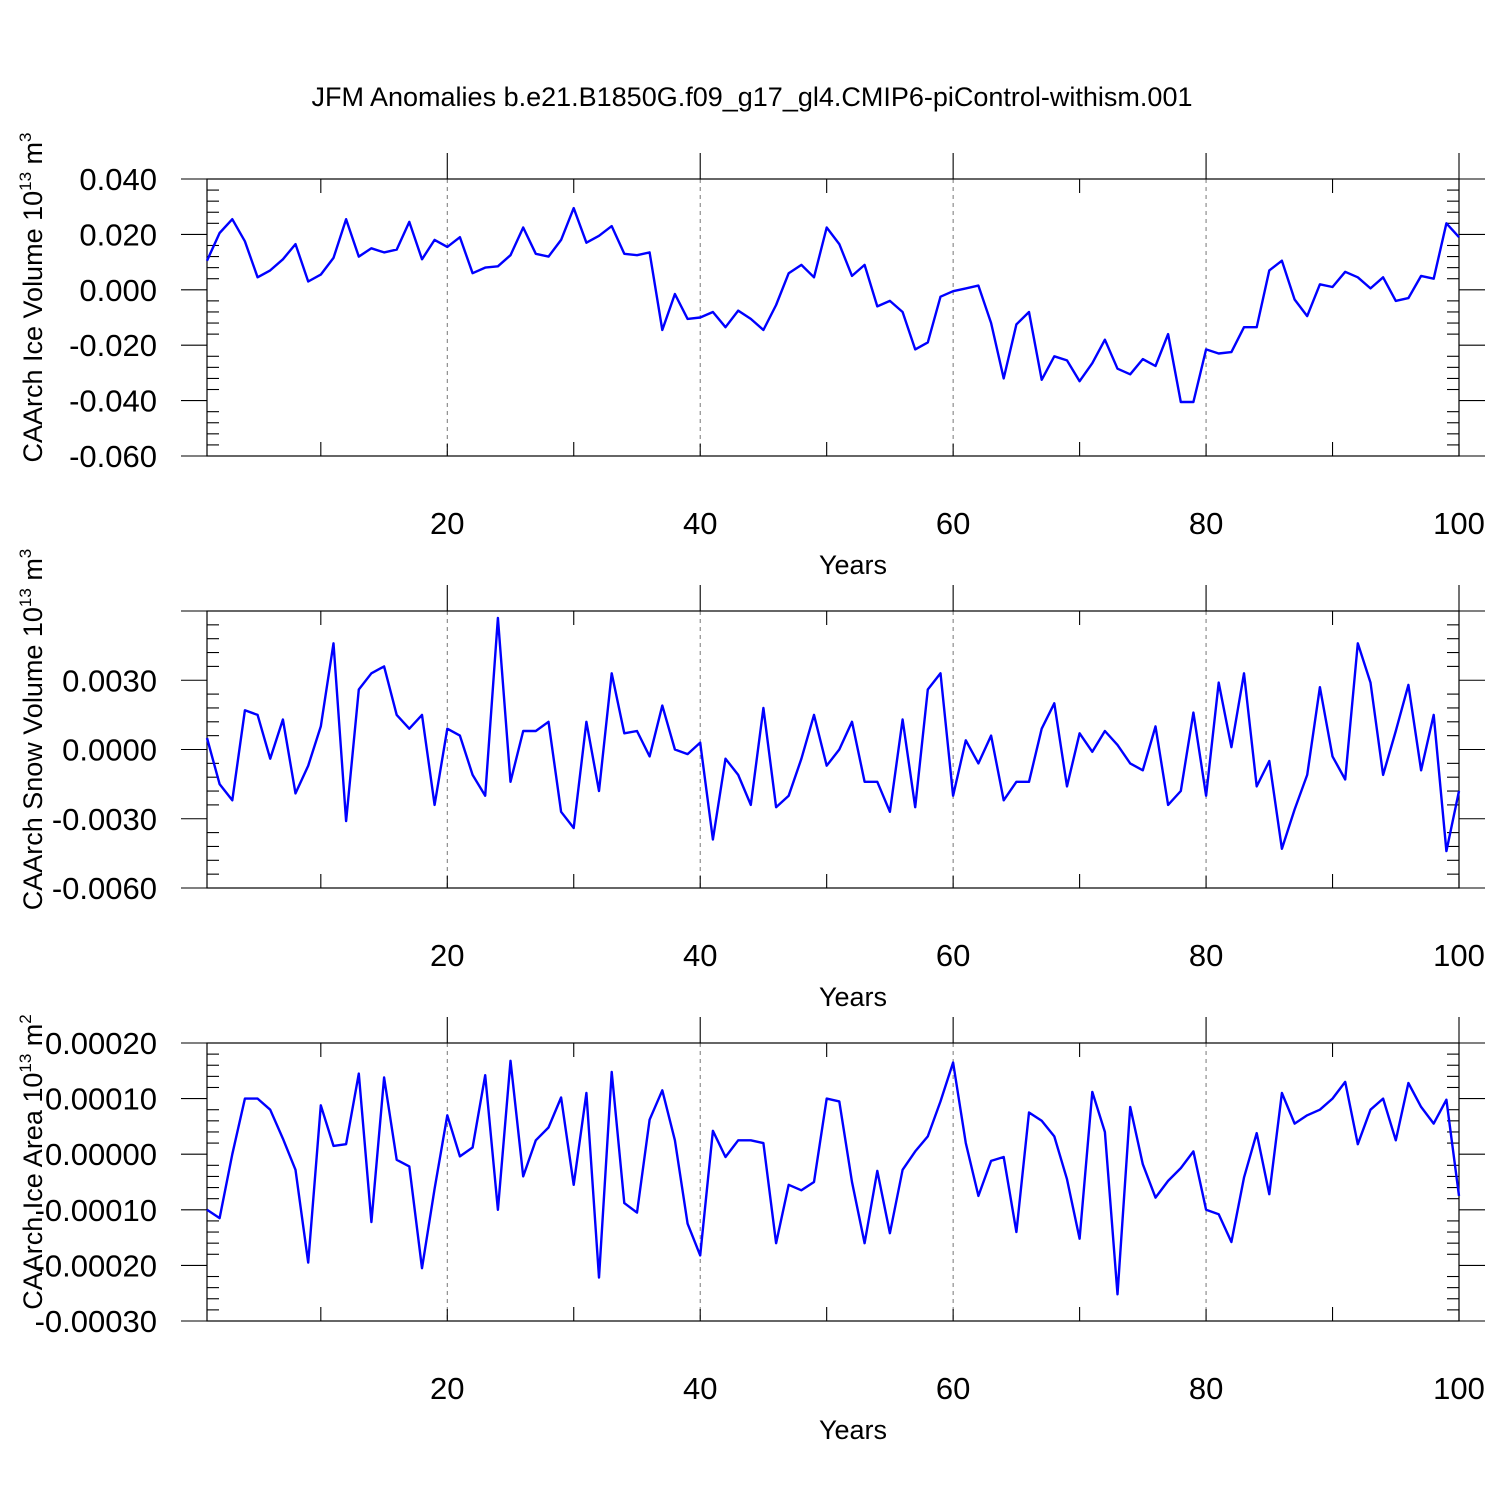 The height and width of the screenshot is (1500, 1500). I want to click on y-tick-label: 0.000, so click(118, 290).